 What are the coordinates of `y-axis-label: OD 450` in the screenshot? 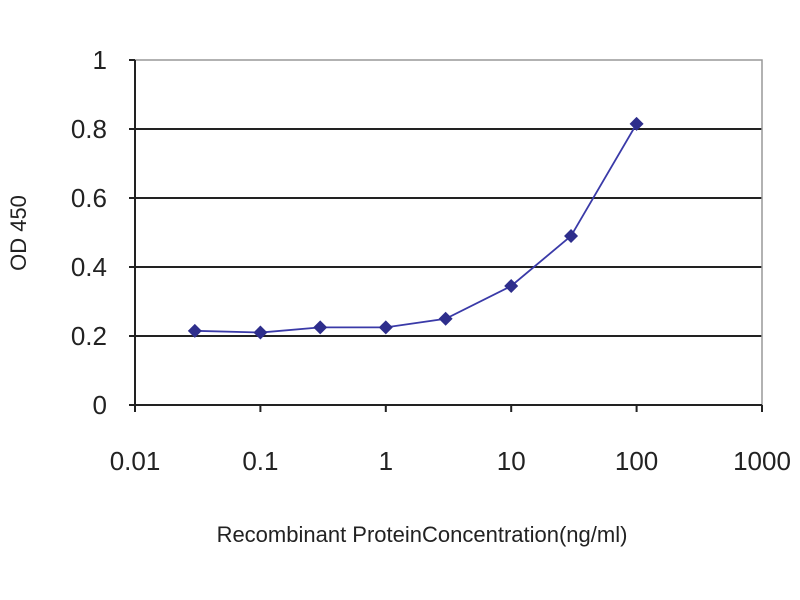 It's located at (18, 233).